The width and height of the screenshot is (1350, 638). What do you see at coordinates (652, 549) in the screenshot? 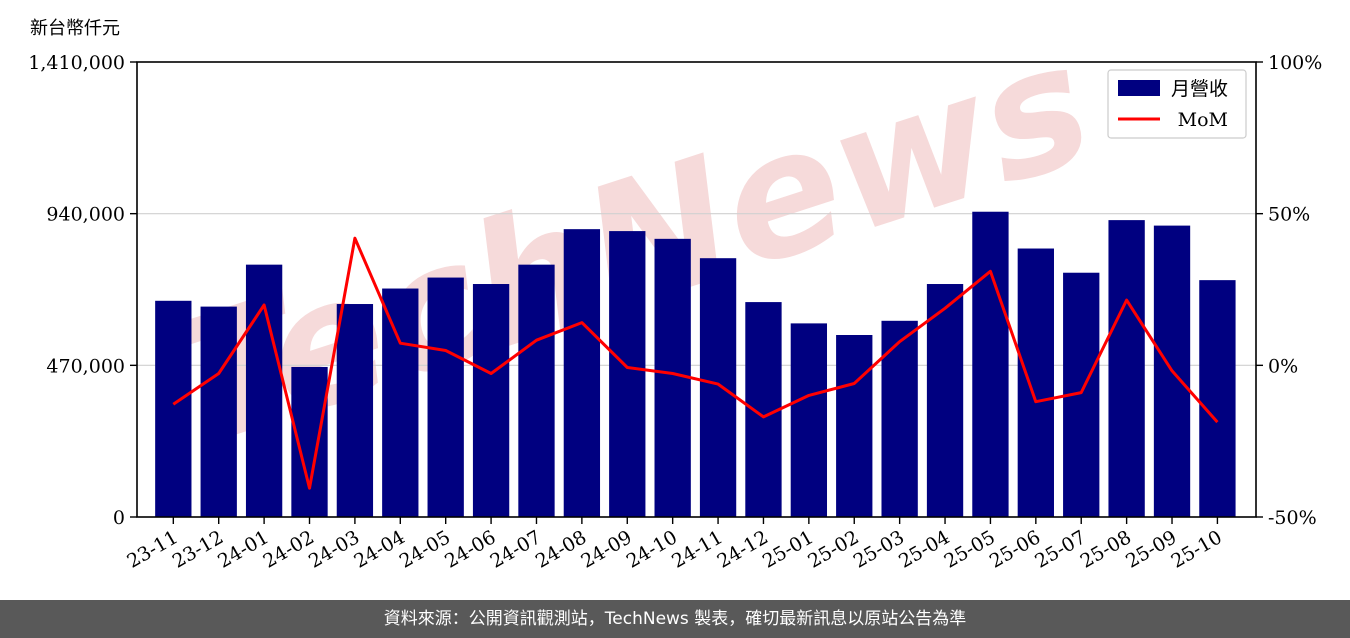
I see `x-tick-label-24-10: 24-10` at bounding box center [652, 549].